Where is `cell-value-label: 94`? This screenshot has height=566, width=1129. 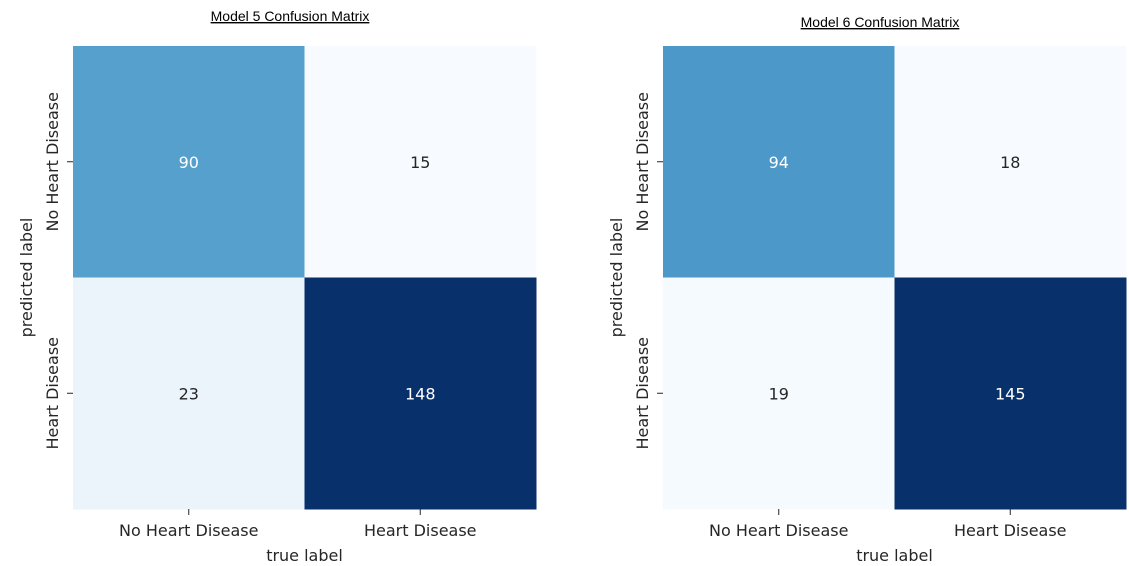
cell-value-label: 94 is located at coordinates (779, 162).